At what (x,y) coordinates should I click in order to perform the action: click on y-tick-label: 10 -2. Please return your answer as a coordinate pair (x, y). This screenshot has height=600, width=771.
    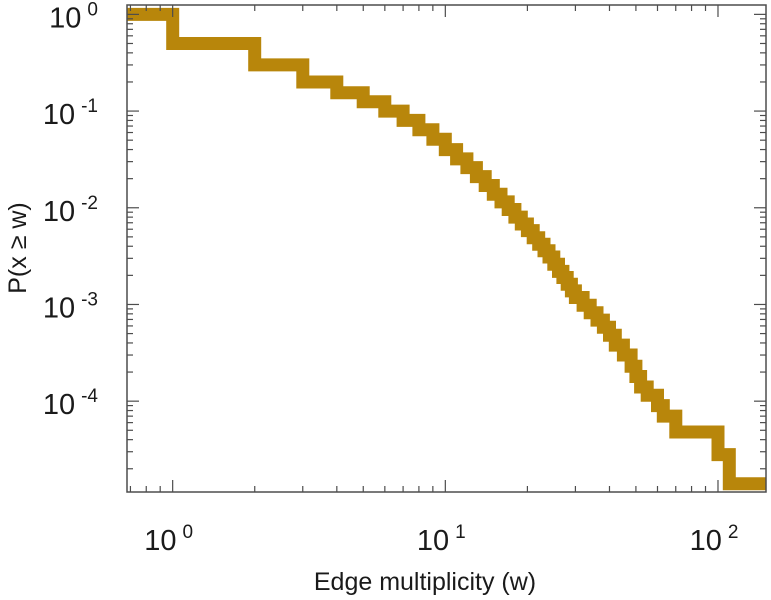
    Looking at the image, I should click on (70, 210).